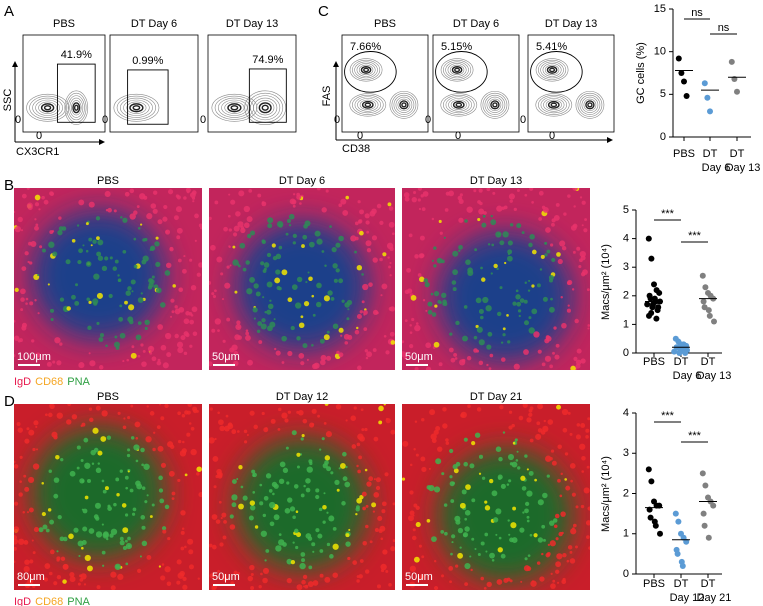  What do you see at coordinates (98, 493) in the screenshot?
I see `follicle` at bounding box center [98, 493].